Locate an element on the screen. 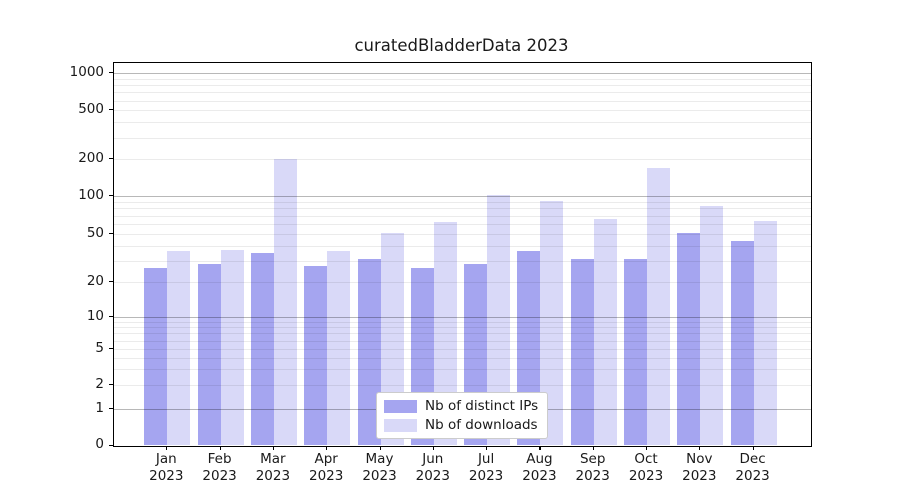 The width and height of the screenshot is (900, 500). legend-row-nb-of-distinct-ips: Nb of distinct IPs is located at coordinates (461, 406).